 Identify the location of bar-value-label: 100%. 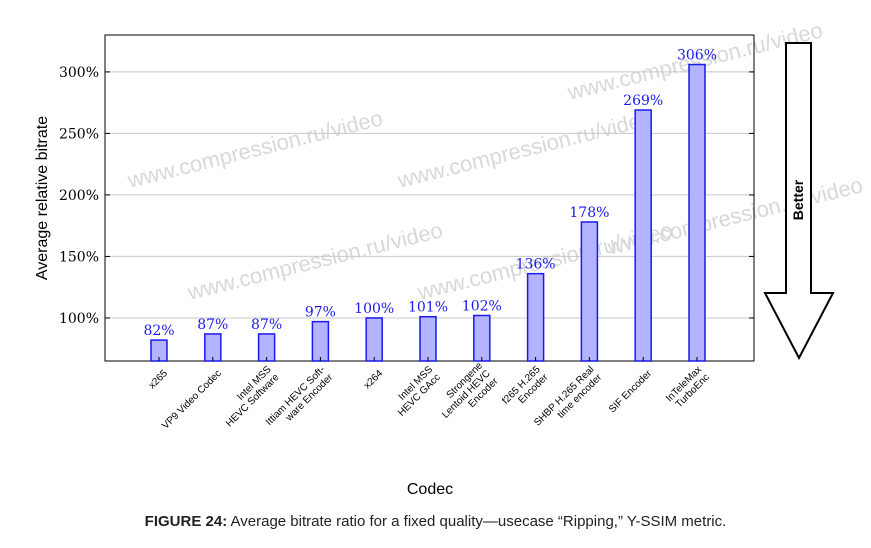
(374, 309).